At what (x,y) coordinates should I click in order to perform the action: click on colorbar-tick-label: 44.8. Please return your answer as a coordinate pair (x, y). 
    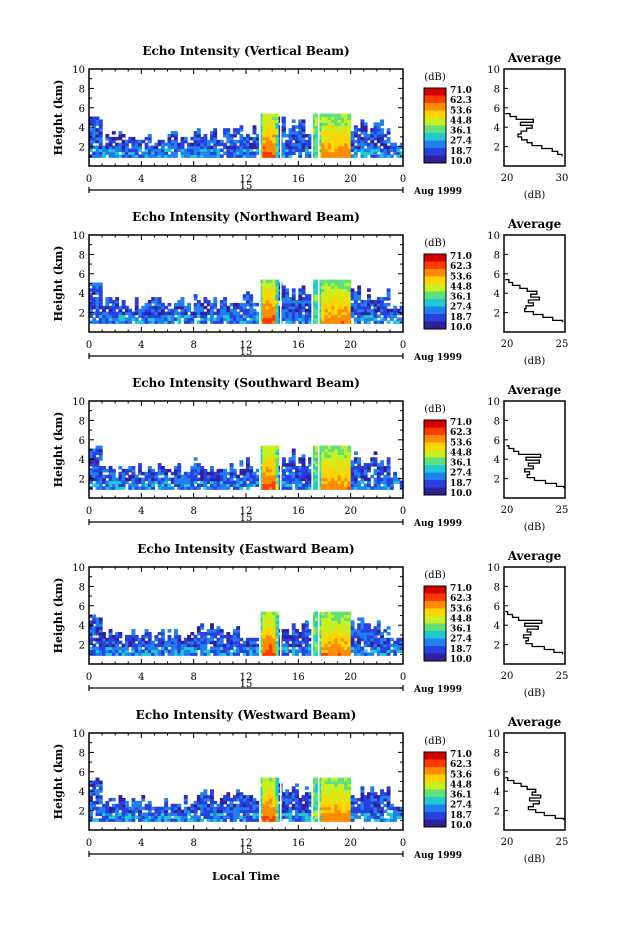
    Looking at the image, I should click on (461, 619).